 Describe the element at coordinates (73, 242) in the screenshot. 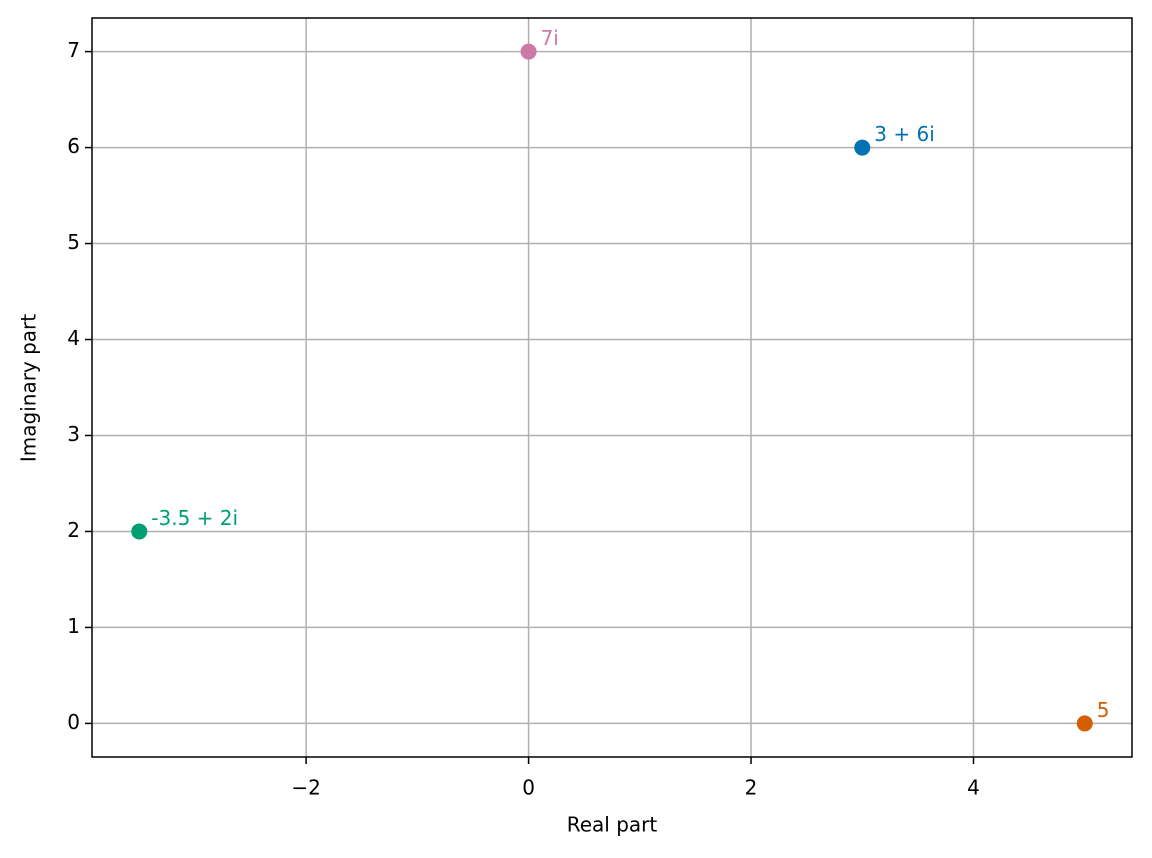

I see `y-tick-label: 5` at that location.